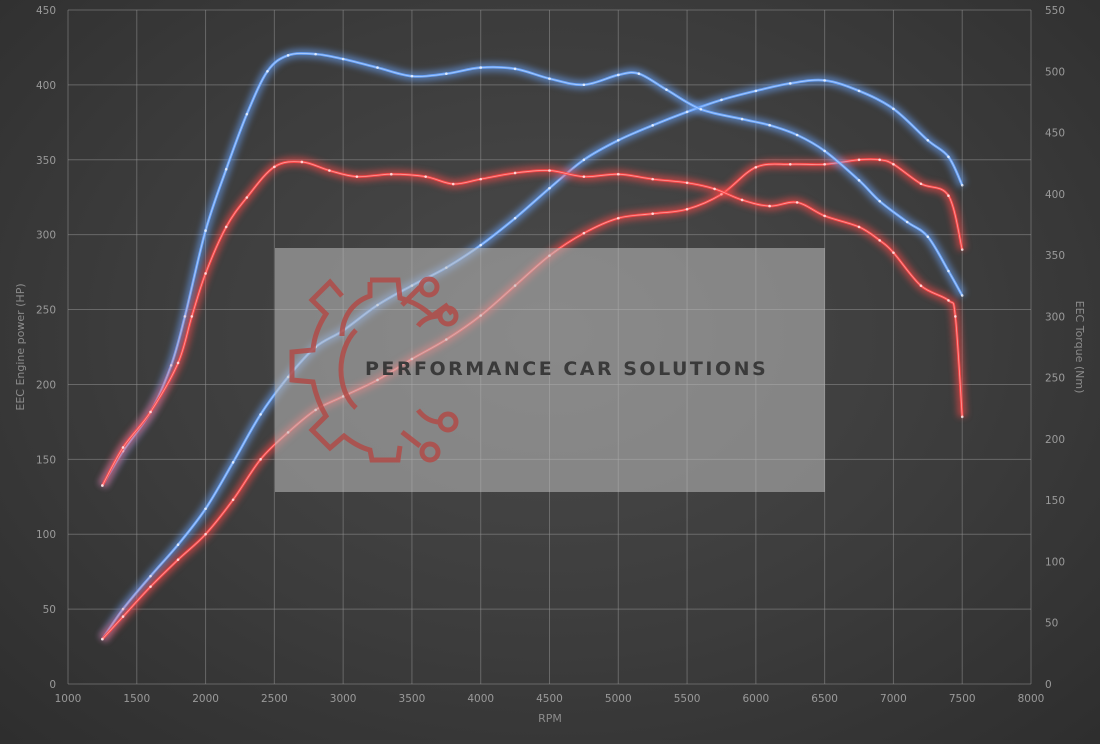 The image size is (1100, 744). I want to click on x-tick-label: 1500, so click(136, 699).